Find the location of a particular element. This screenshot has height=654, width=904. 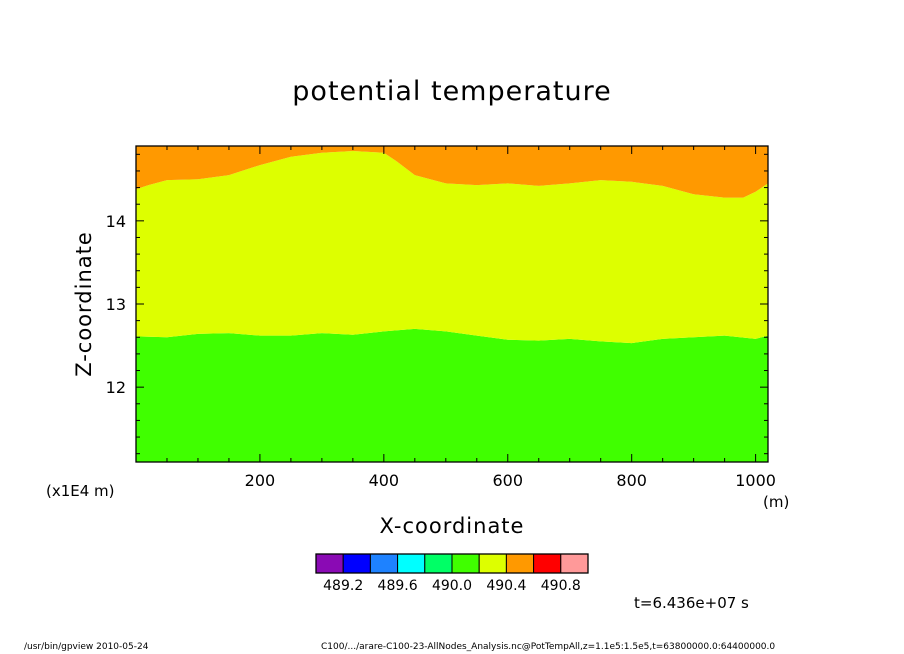

x-tick-label: 1000 is located at coordinates (755, 480).